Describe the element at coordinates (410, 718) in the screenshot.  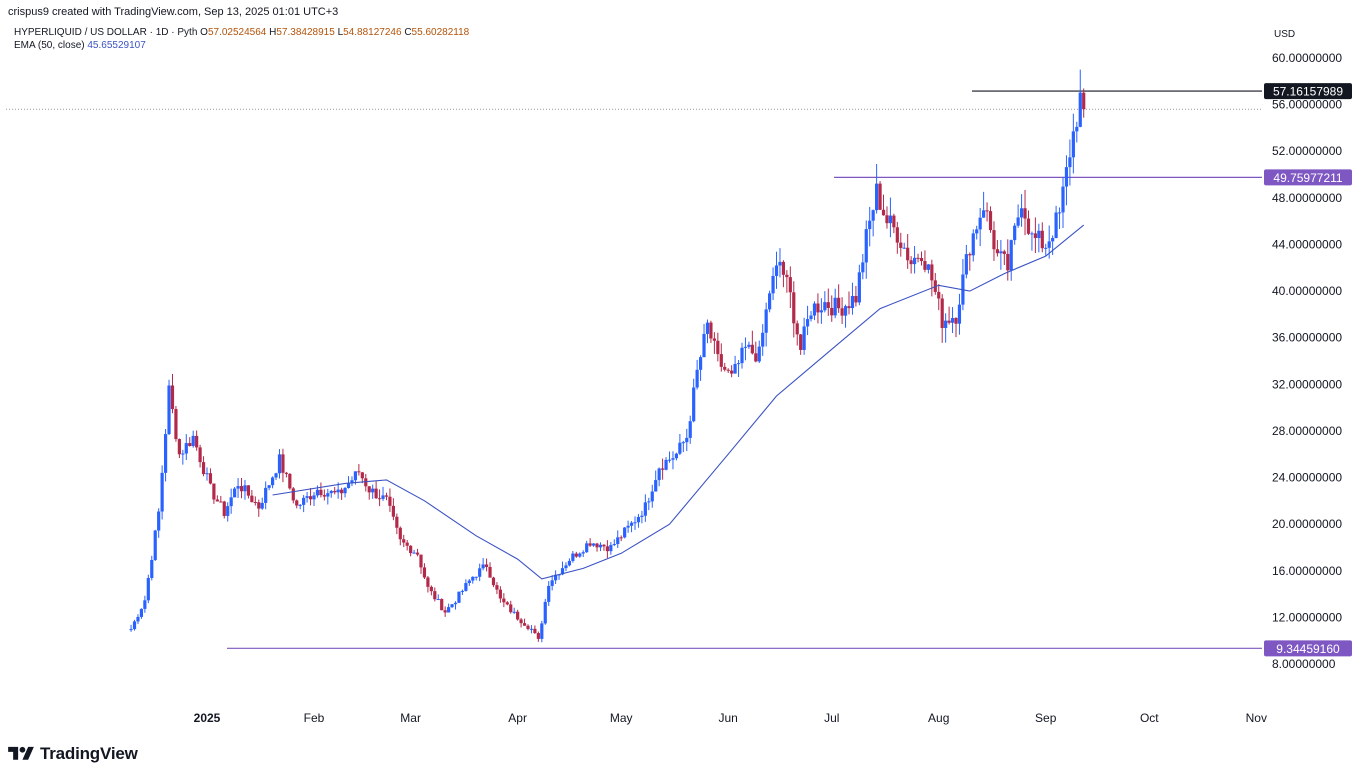
I see `x-tick-label: Mar` at that location.